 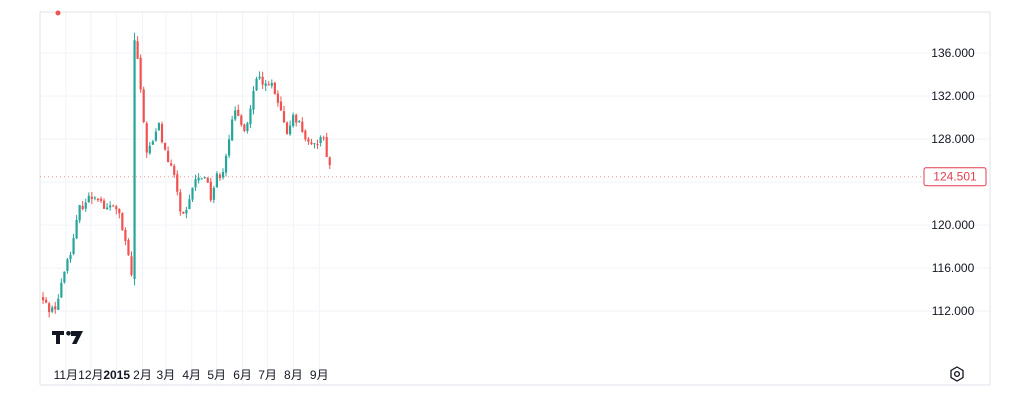 What do you see at coordinates (293, 375) in the screenshot?
I see `time-tick-label: 8月` at bounding box center [293, 375].